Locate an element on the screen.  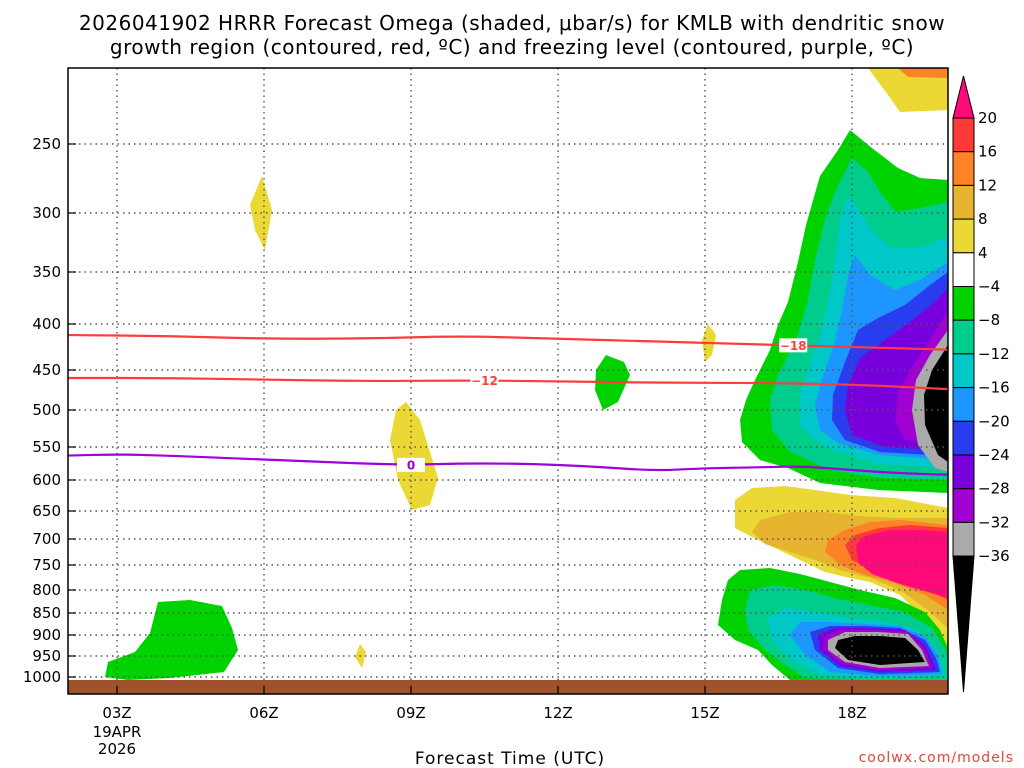
colorbar-label: −28 is located at coordinates (994, 489).